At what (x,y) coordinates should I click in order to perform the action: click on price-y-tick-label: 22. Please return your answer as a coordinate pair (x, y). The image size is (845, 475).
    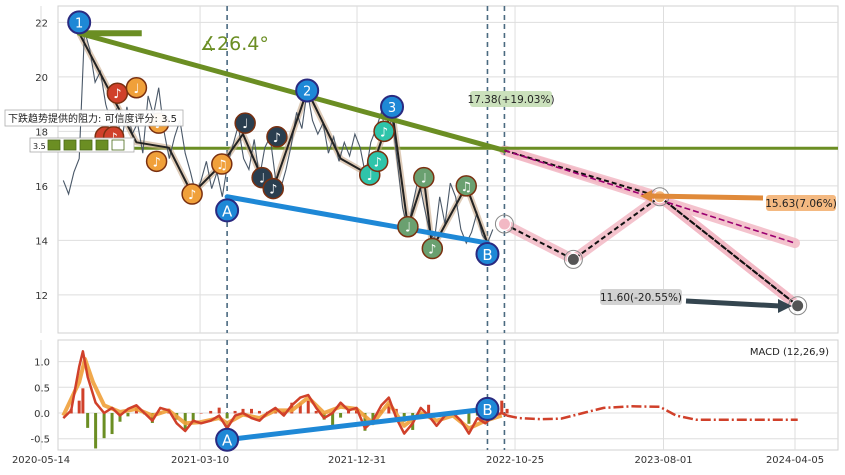
    Looking at the image, I should click on (41, 23).